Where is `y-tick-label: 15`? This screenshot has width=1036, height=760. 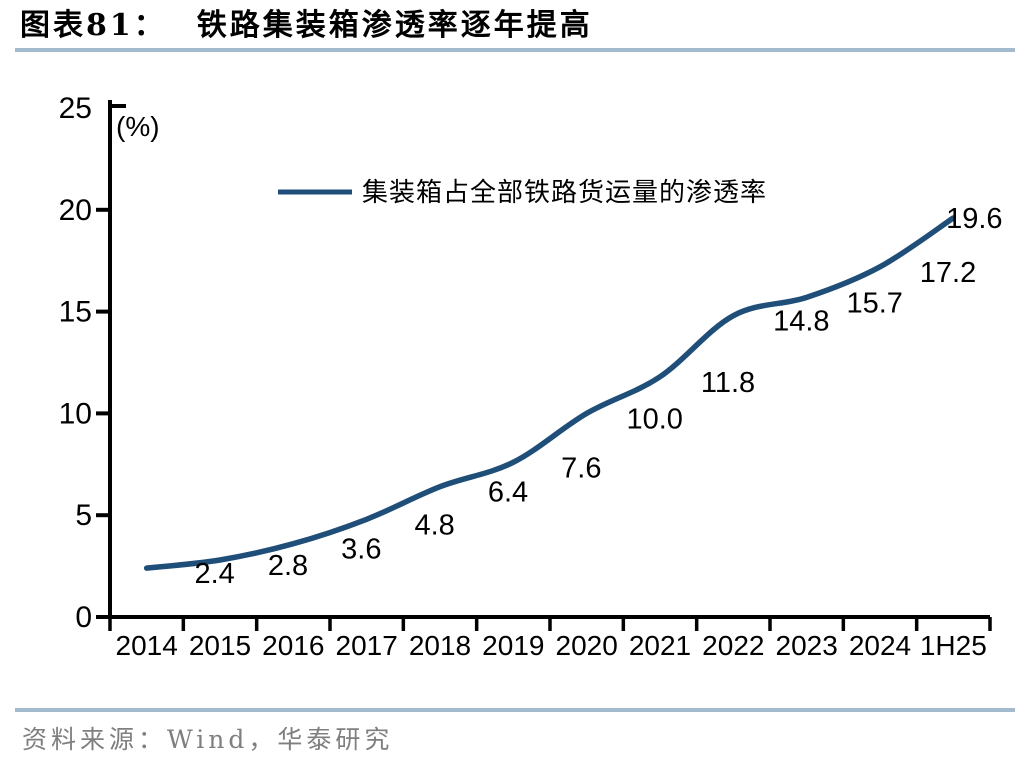 y-tick-label: 15 is located at coordinates (75, 312).